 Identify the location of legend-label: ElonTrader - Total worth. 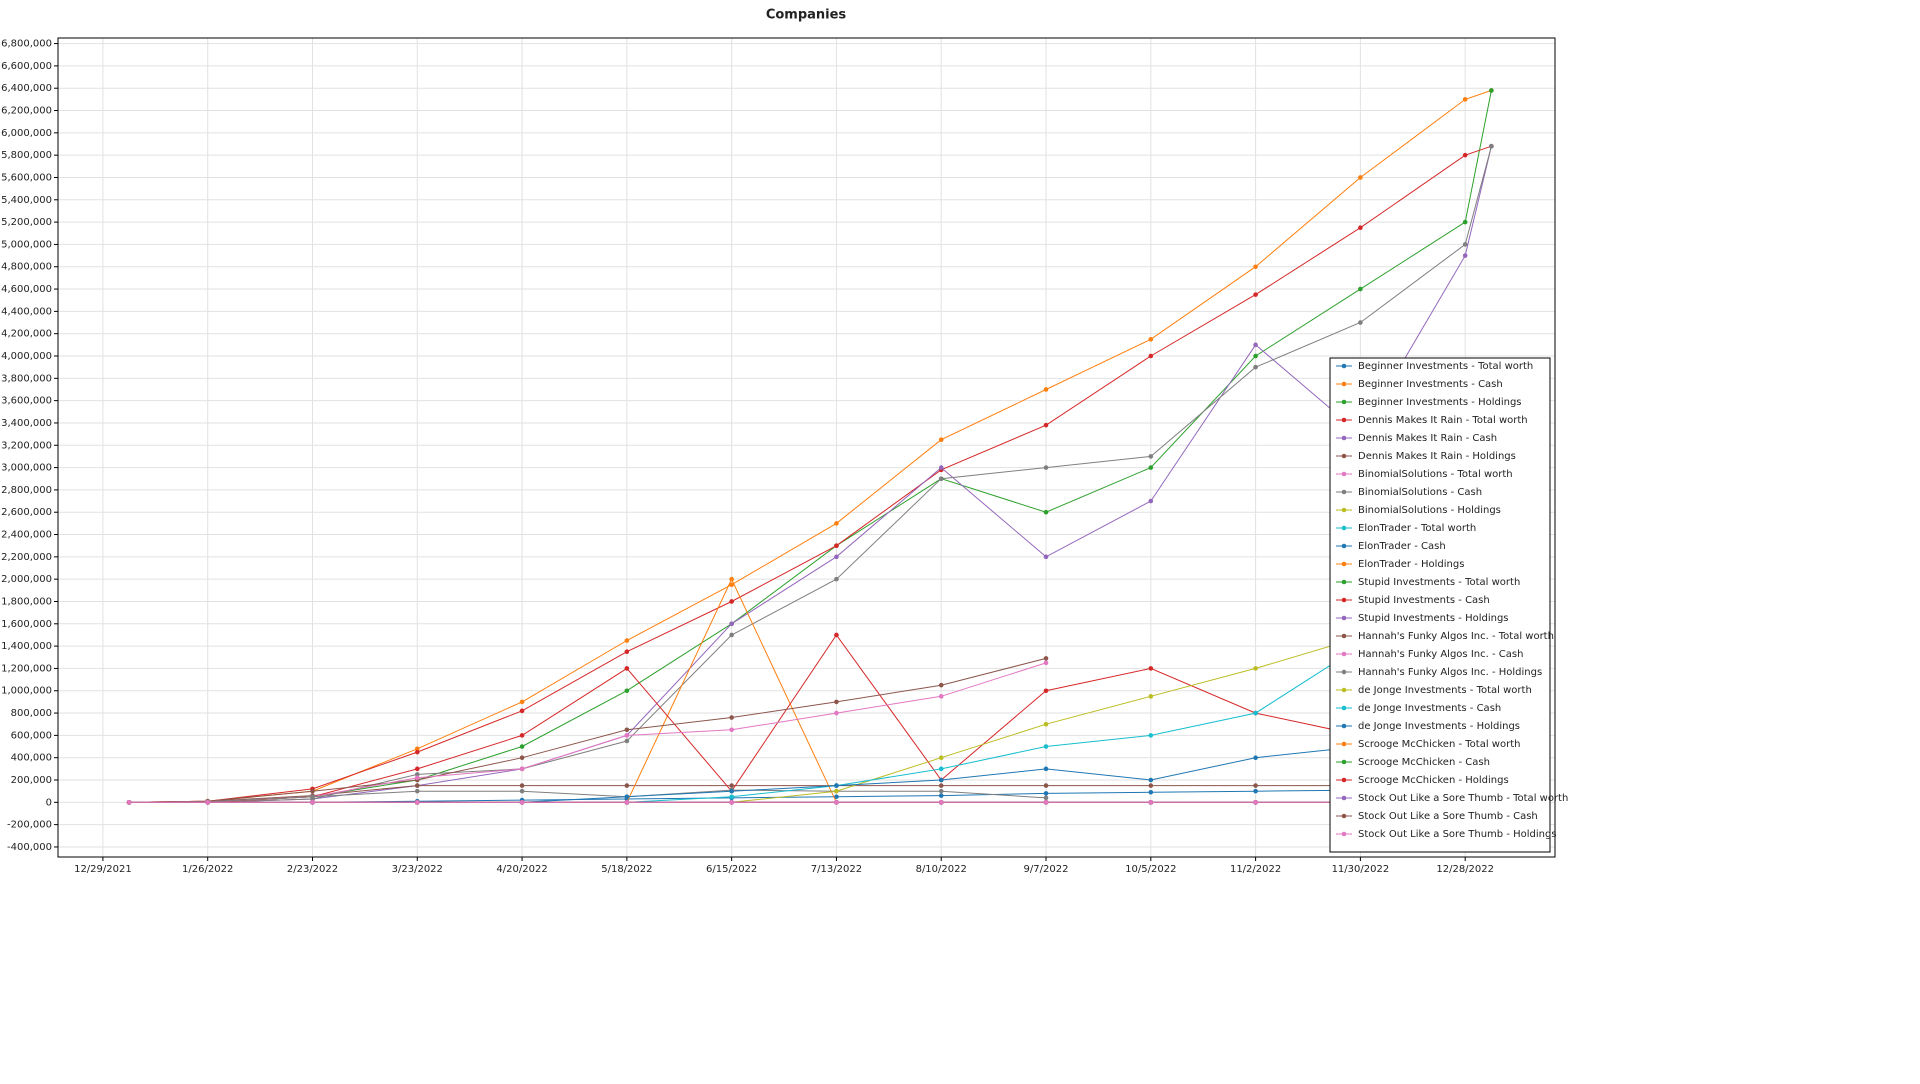
(1417, 528).